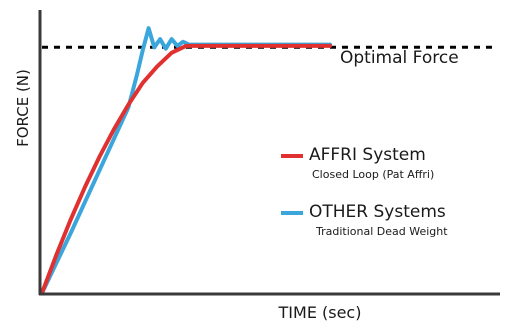  Describe the element at coordinates (367, 155) in the screenshot. I see `legend-label-affri: AFFRI System` at that location.